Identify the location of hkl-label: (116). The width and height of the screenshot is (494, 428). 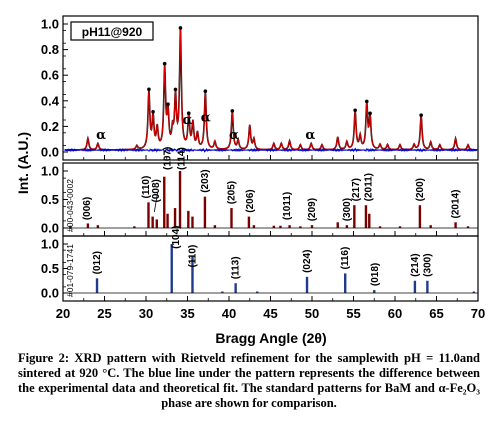
(345, 258).